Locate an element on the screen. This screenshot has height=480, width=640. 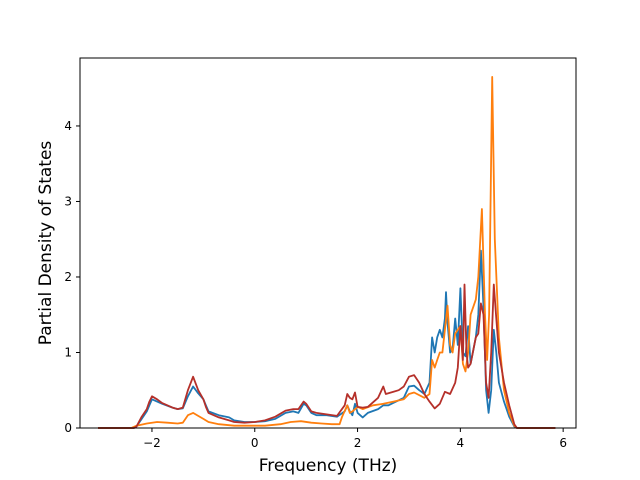
x-tick-label: 0 is located at coordinates (255, 443).